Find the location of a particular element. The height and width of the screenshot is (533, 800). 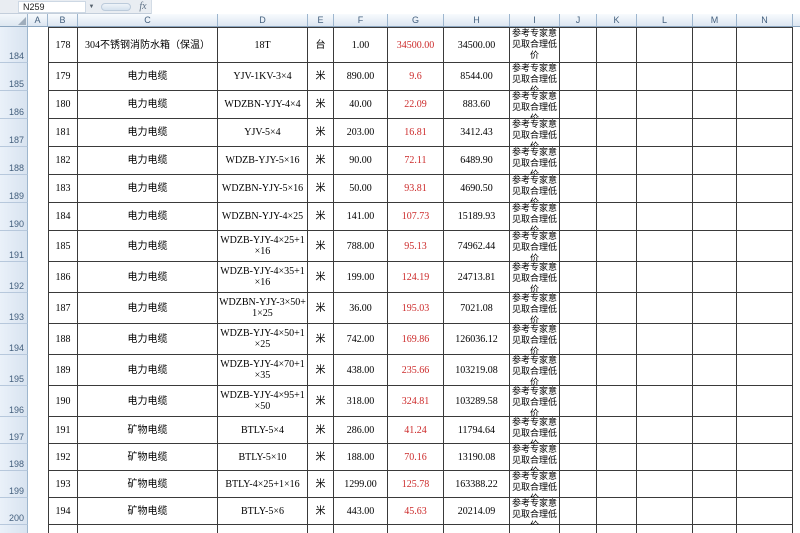

row-header: 193 is located at coordinates (14, 308).